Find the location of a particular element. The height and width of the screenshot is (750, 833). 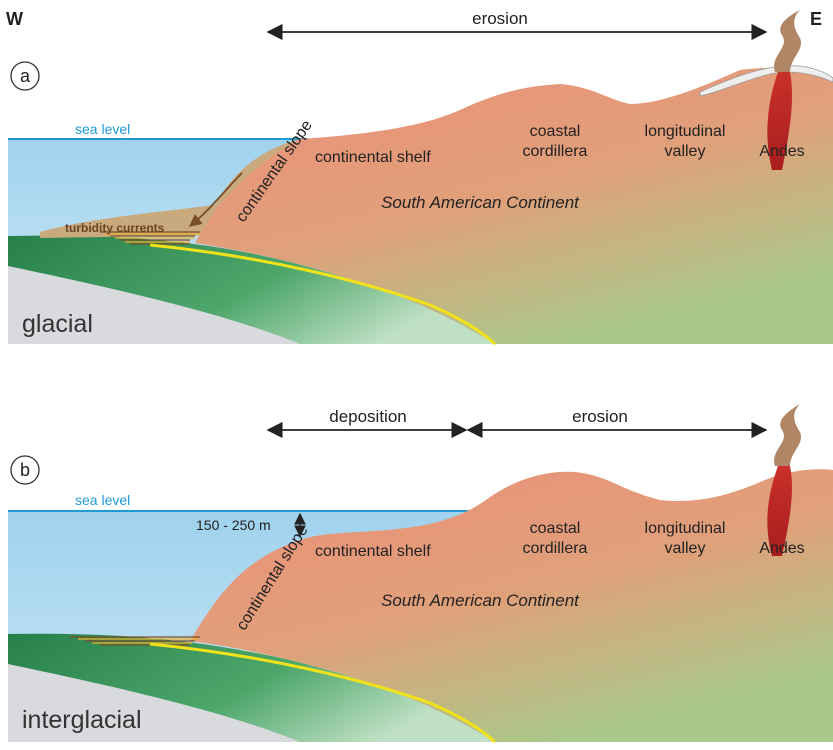

valley-label: valley is located at coordinates (685, 151).